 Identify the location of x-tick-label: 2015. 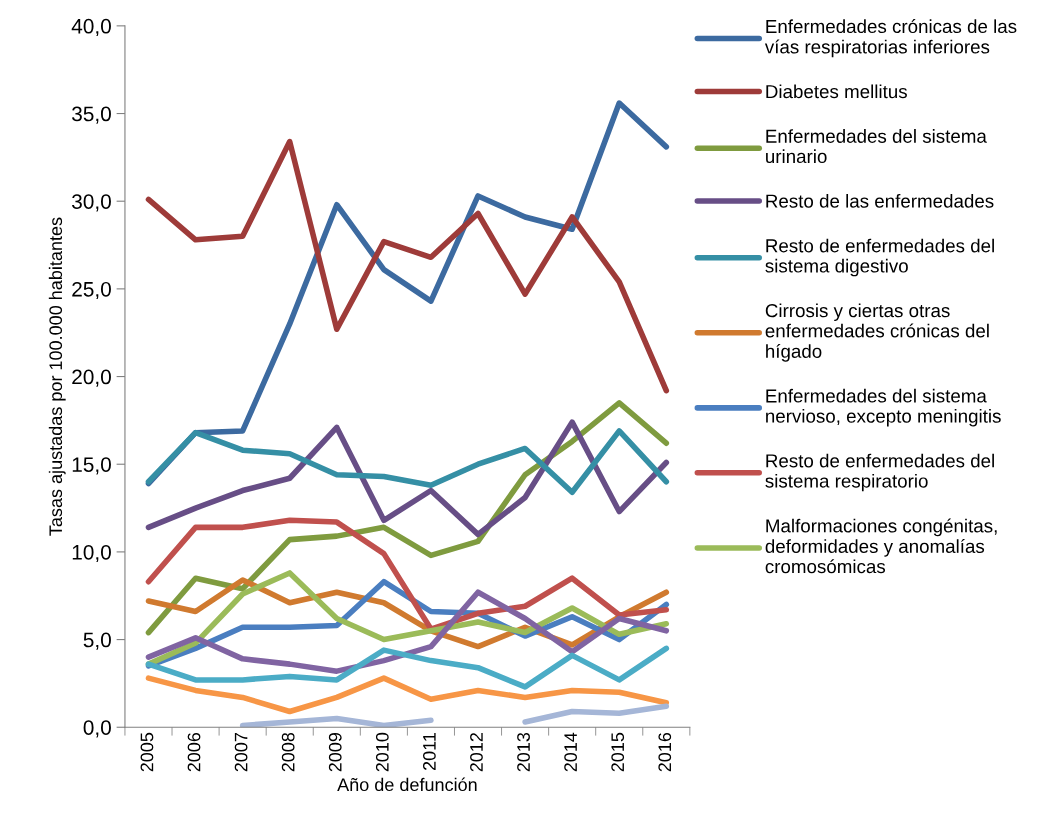
(618, 752).